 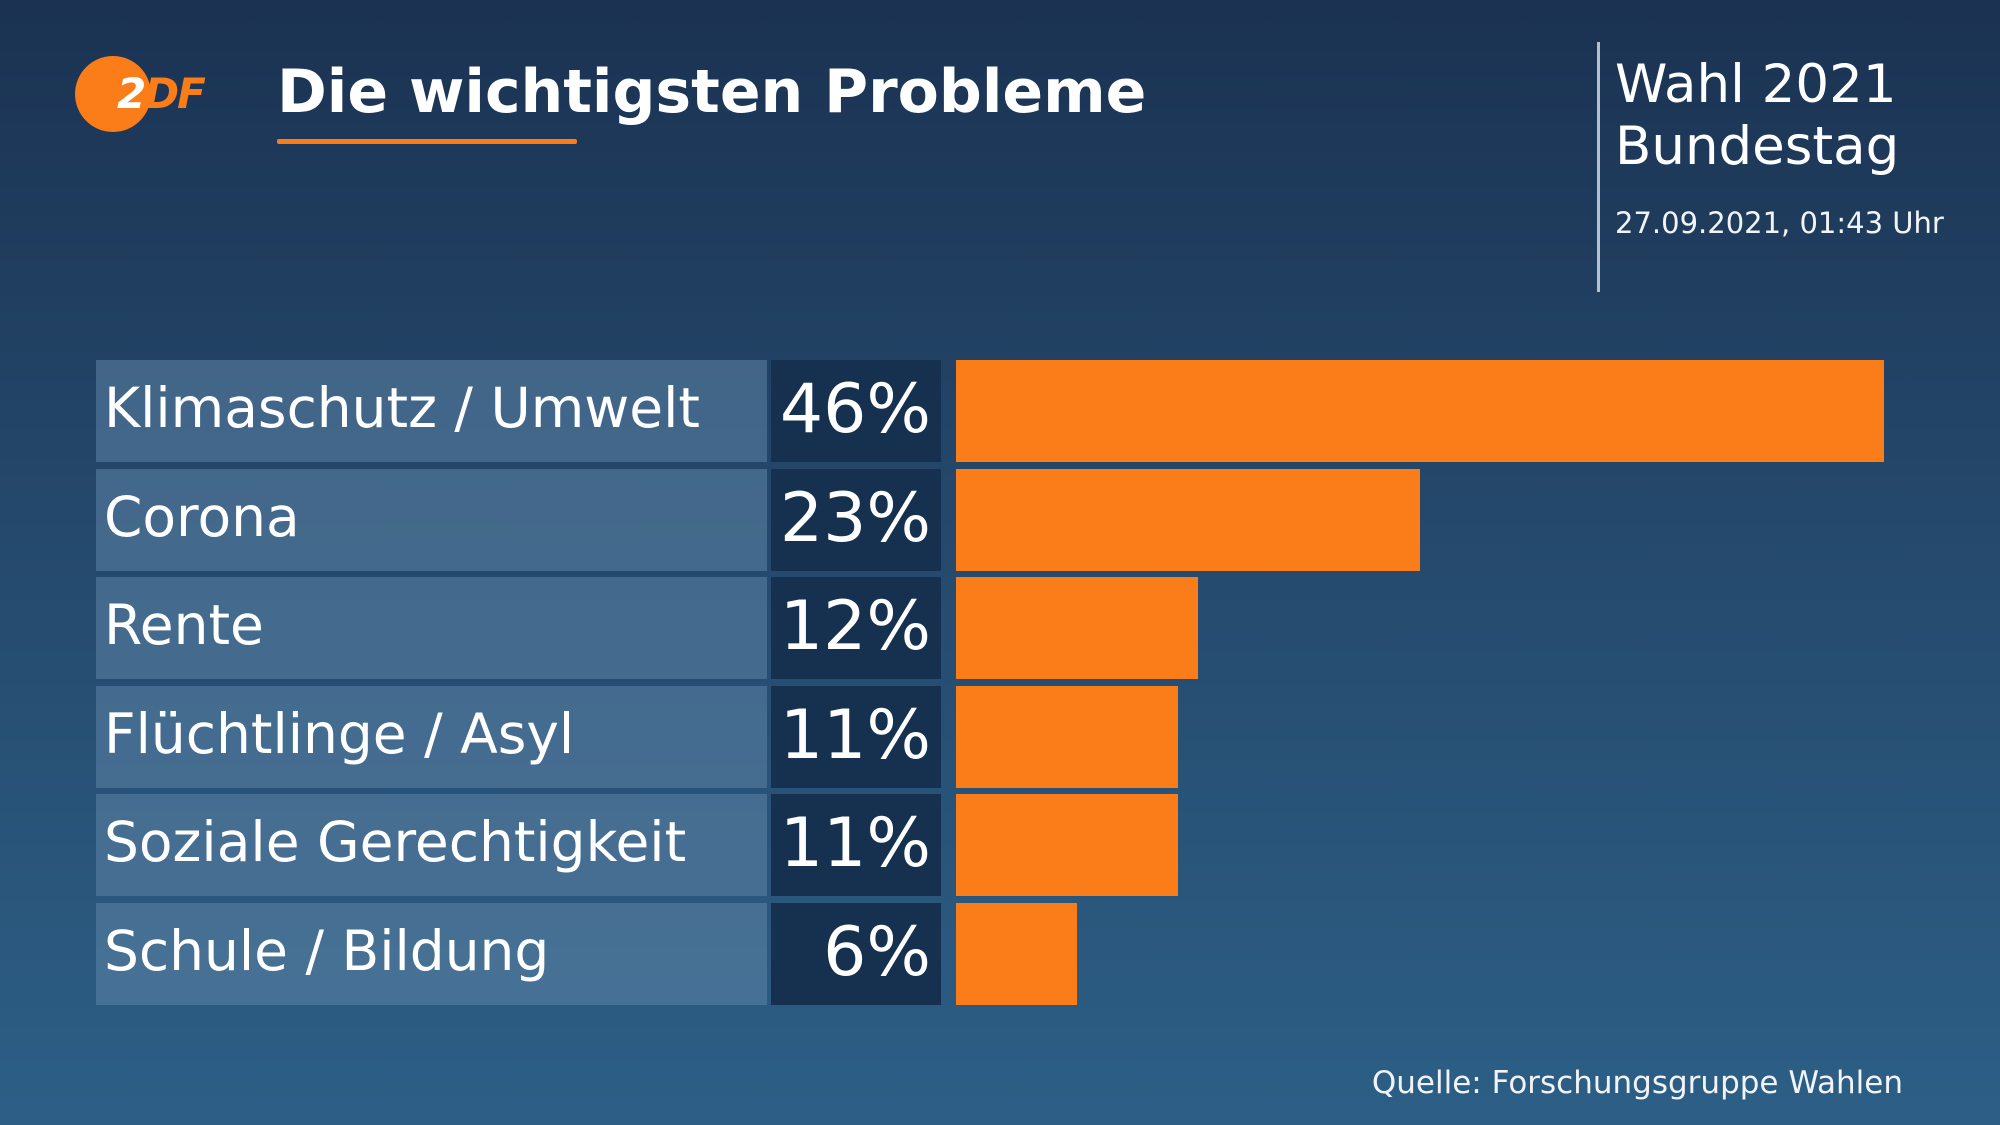 What do you see at coordinates (339, 733) in the screenshot?
I see `category-label: Flüchtlinge / Asyl` at bounding box center [339, 733].